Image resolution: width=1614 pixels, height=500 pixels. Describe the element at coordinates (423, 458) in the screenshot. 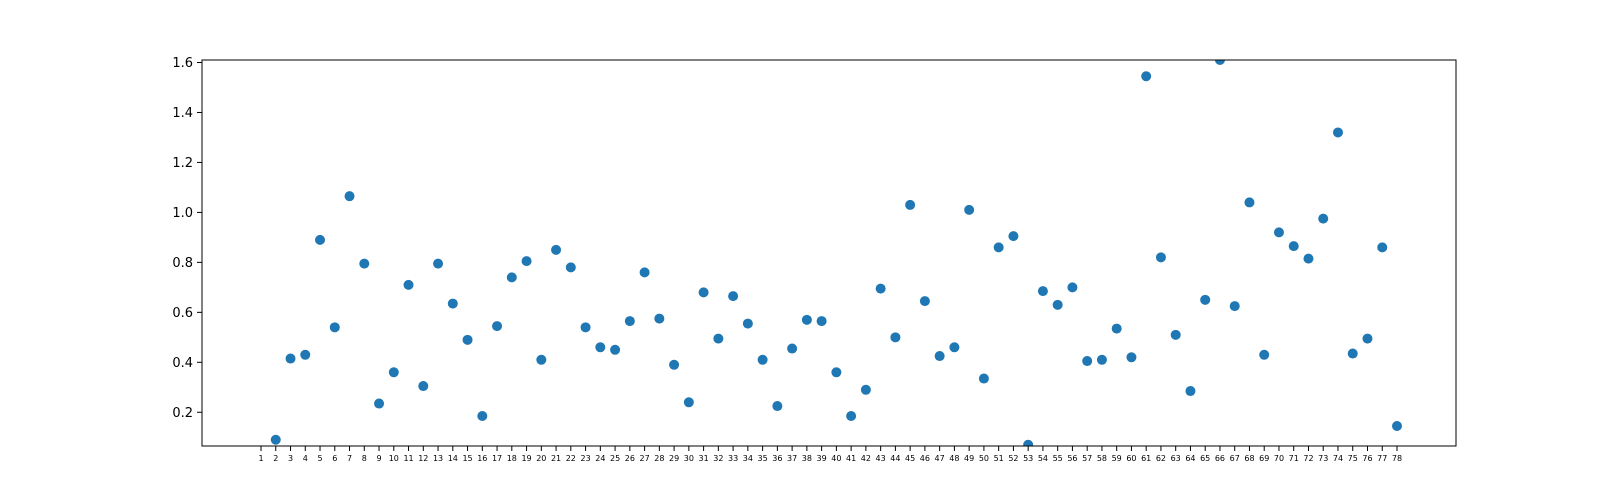

I see `x-tick-label: 12` at that location.